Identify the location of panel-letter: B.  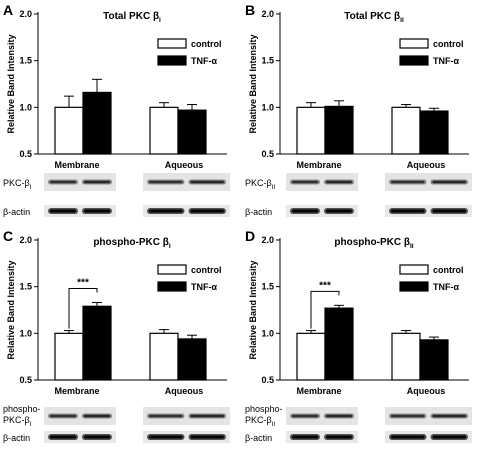
(250, 10).